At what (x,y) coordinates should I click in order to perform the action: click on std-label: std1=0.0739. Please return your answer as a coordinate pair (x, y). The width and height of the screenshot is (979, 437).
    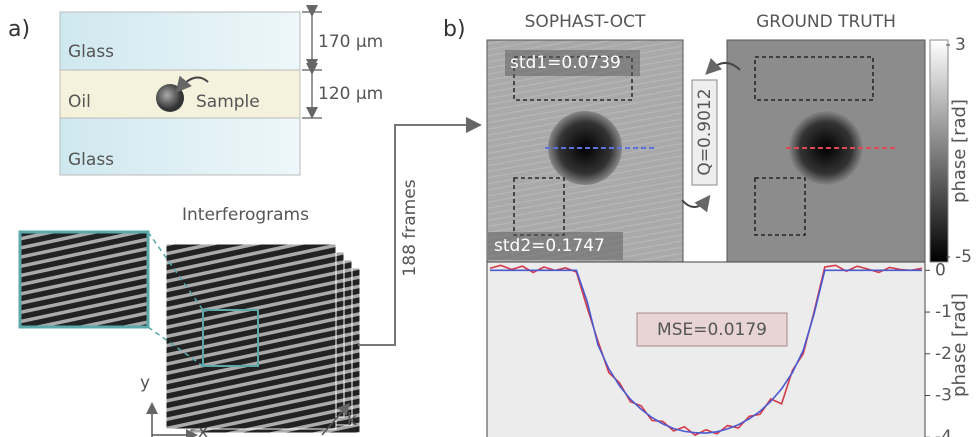
    Looking at the image, I should click on (565, 63).